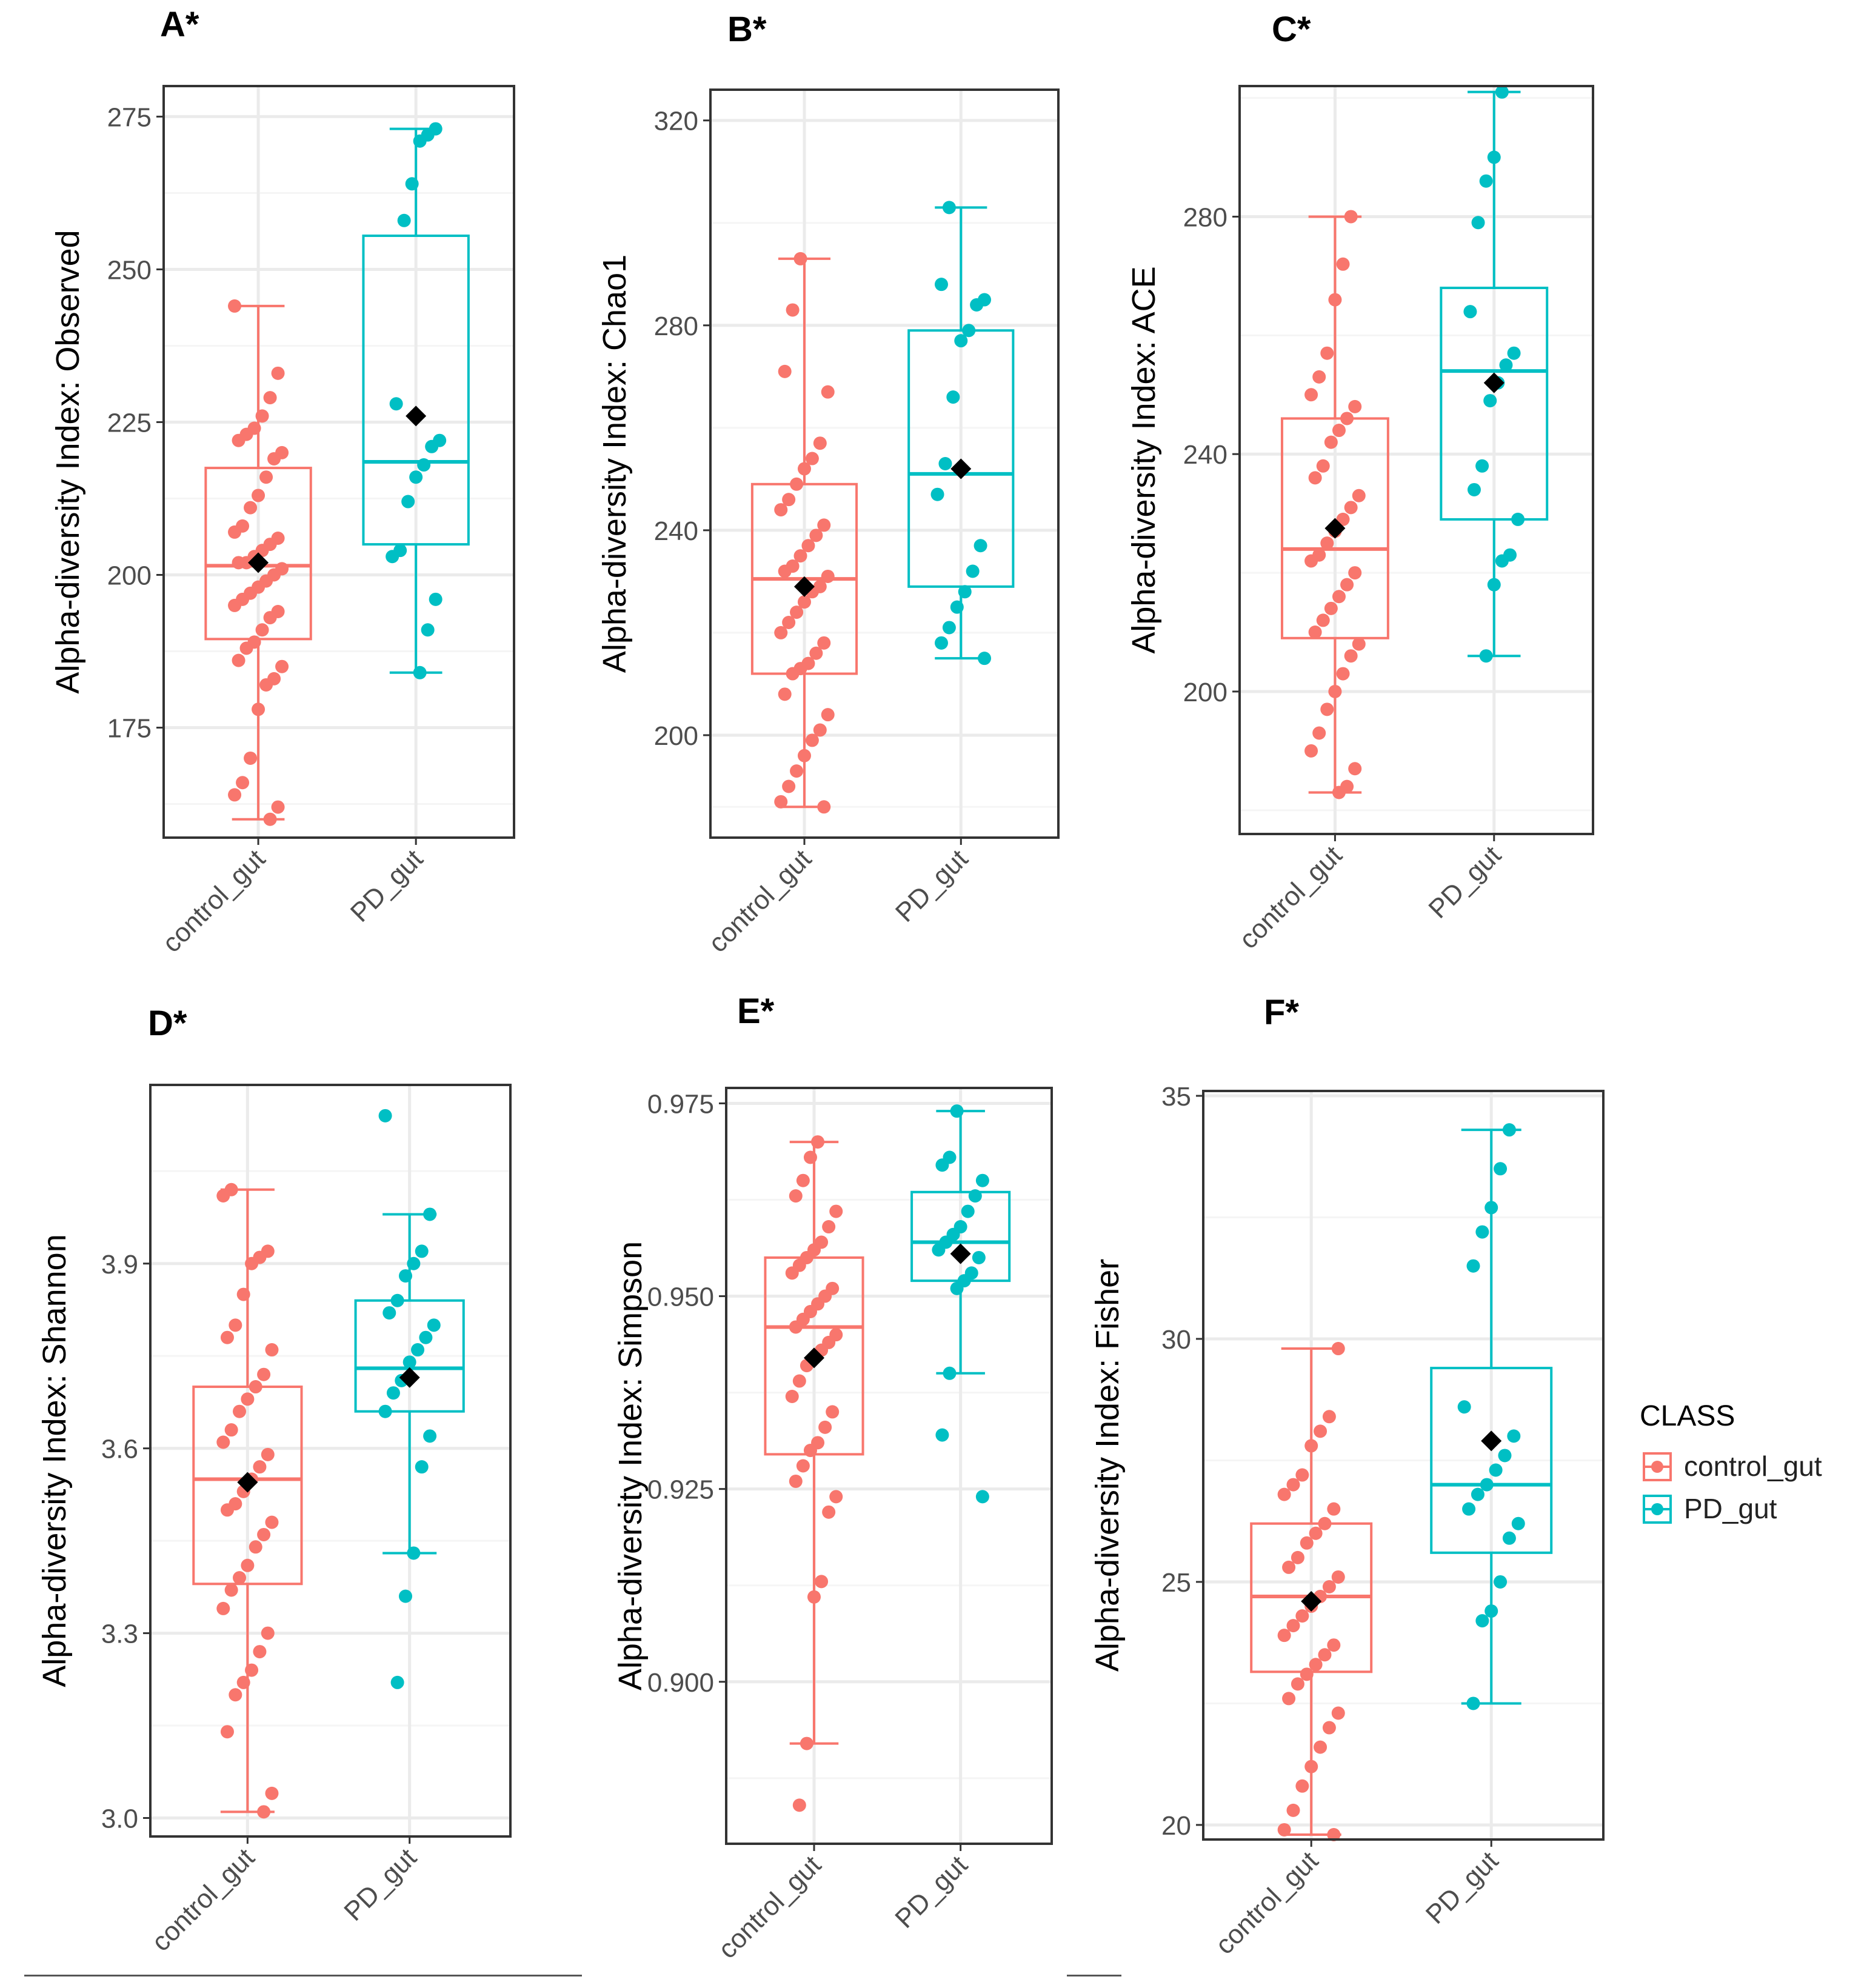 The image size is (1867, 1988). I want to click on legend-label: control_gut, so click(1753, 1466).